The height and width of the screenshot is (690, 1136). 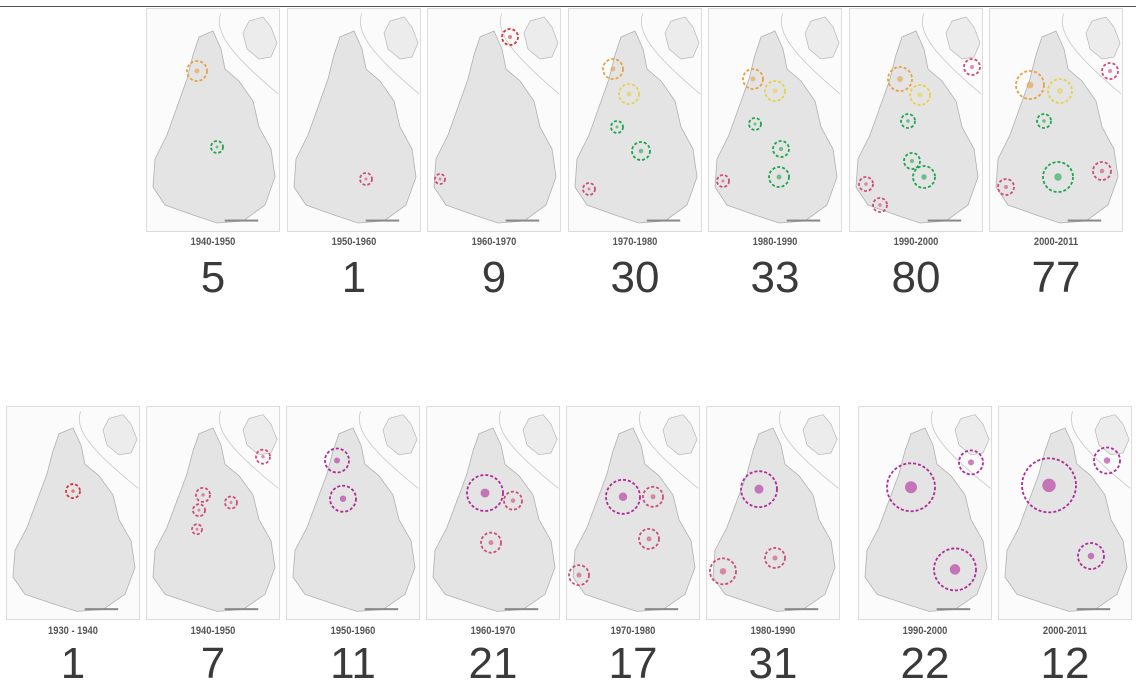 I want to click on period-label: 1940-1950, so click(x=213, y=242).